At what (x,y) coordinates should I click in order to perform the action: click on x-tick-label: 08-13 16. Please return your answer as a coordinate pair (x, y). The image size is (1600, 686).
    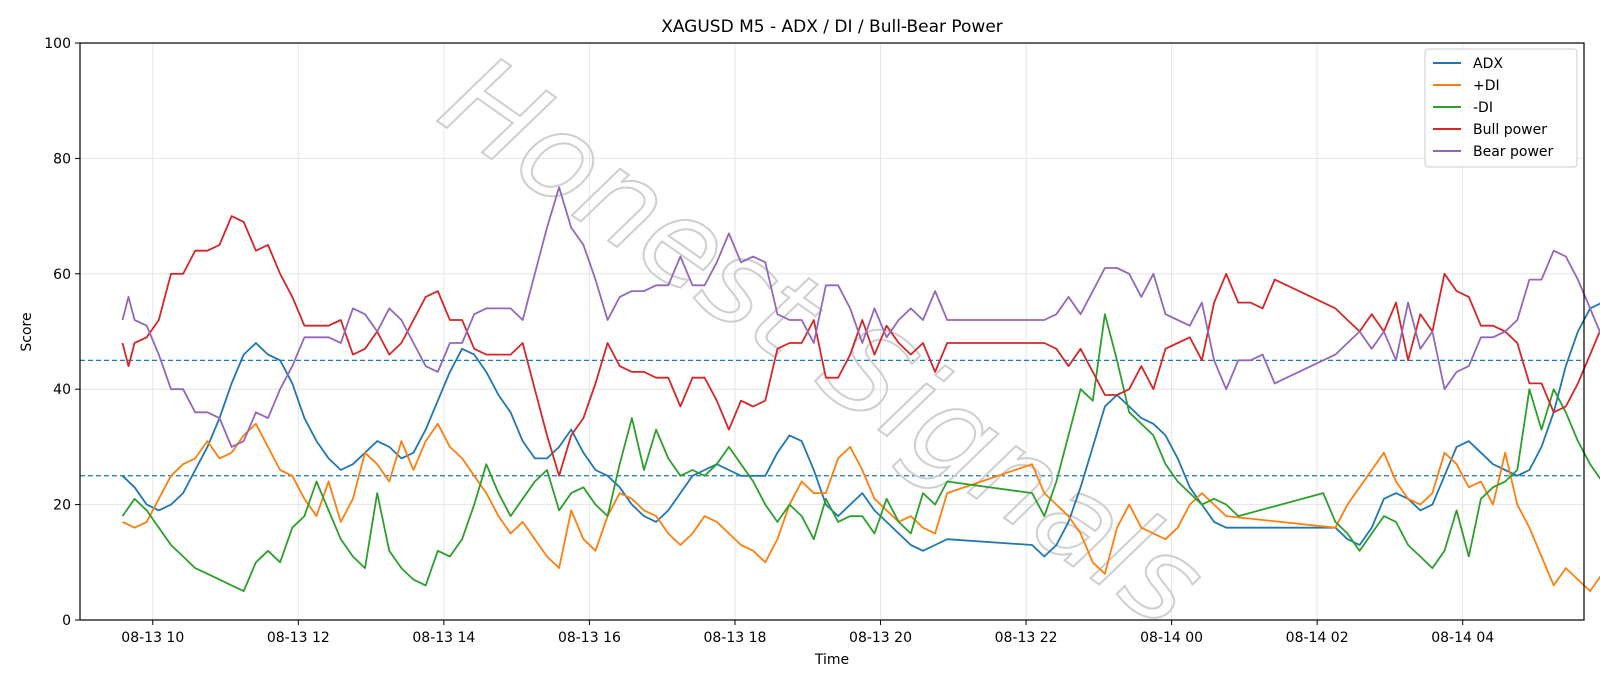
    Looking at the image, I should click on (589, 638).